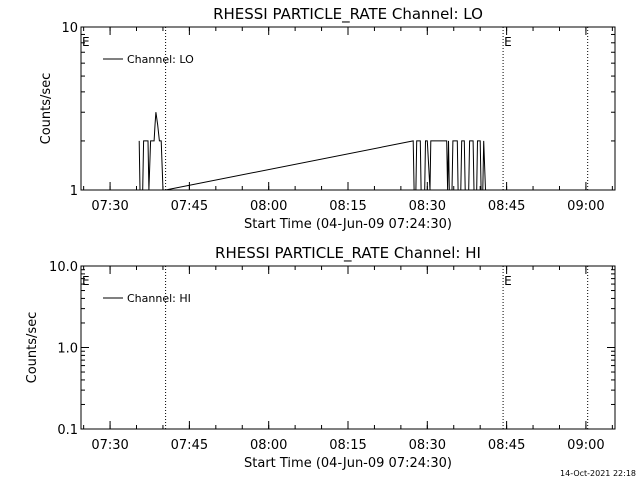 This screenshot has width=640, height=480. Describe the element at coordinates (159, 298) in the screenshot. I see `legend-entry: Channel: HI` at that location.